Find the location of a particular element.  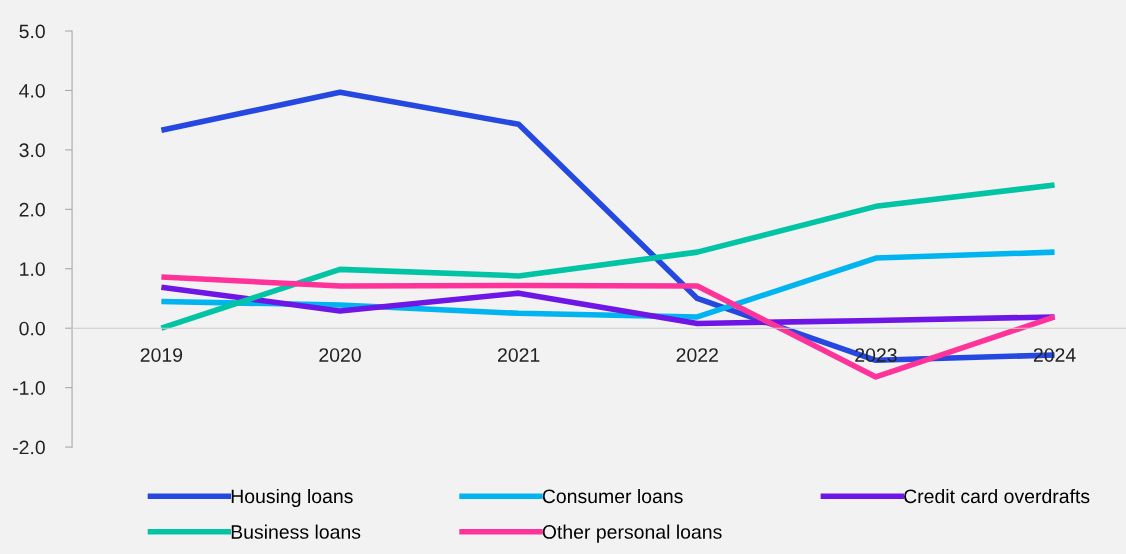

x-tick-label: 2022 is located at coordinates (697, 355).